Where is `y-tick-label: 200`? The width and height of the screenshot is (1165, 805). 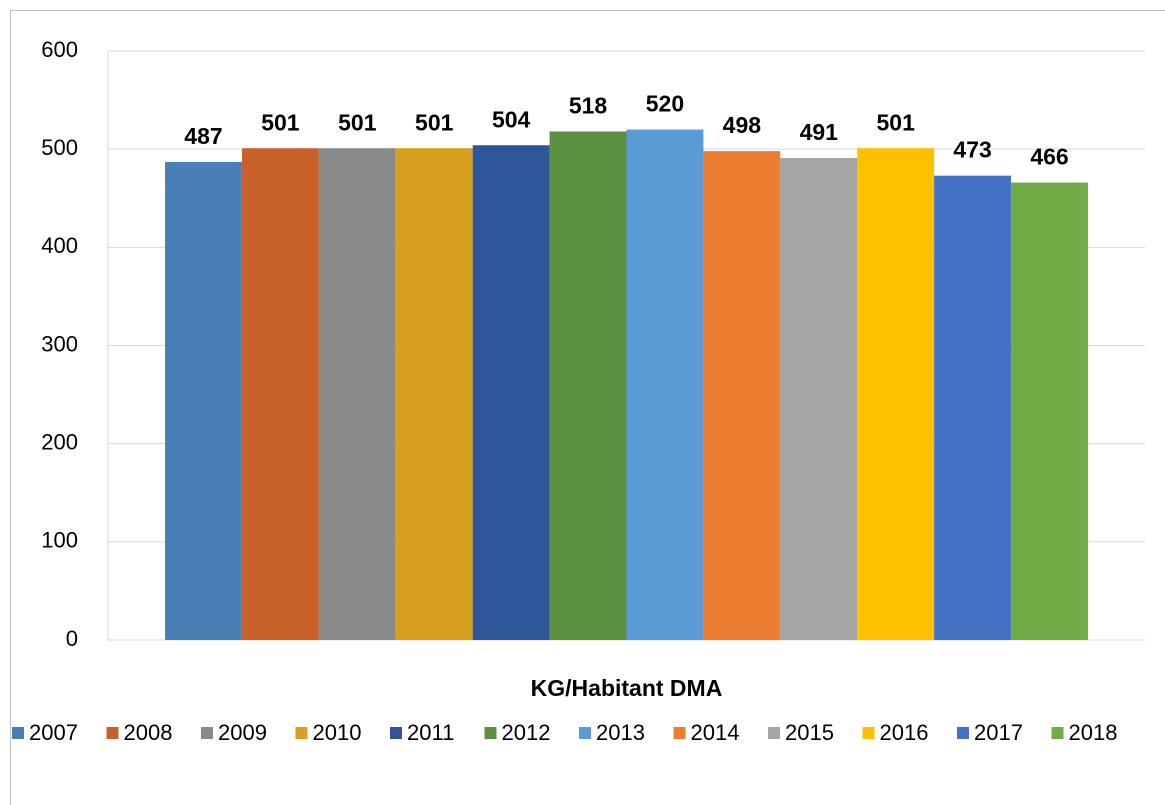 y-tick-label: 200 is located at coordinates (59, 441).